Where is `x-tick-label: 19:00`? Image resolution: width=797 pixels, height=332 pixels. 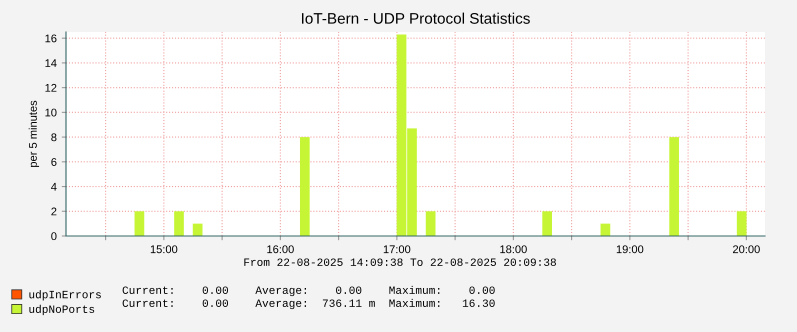
x-tick-label: 19:00 is located at coordinates (630, 249).